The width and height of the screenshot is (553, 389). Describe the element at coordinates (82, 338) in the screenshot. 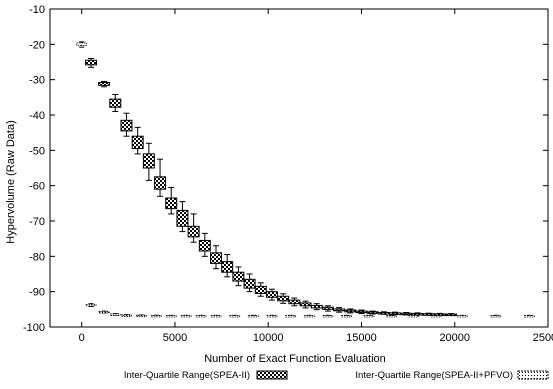

I see `x-tick-label: 0` at that location.